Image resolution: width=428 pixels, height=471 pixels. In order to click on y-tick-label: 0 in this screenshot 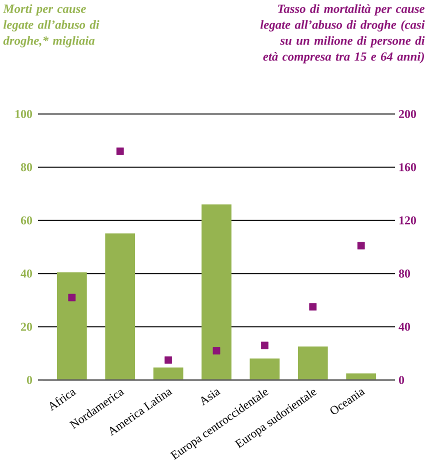, I will do `click(29, 380)`.